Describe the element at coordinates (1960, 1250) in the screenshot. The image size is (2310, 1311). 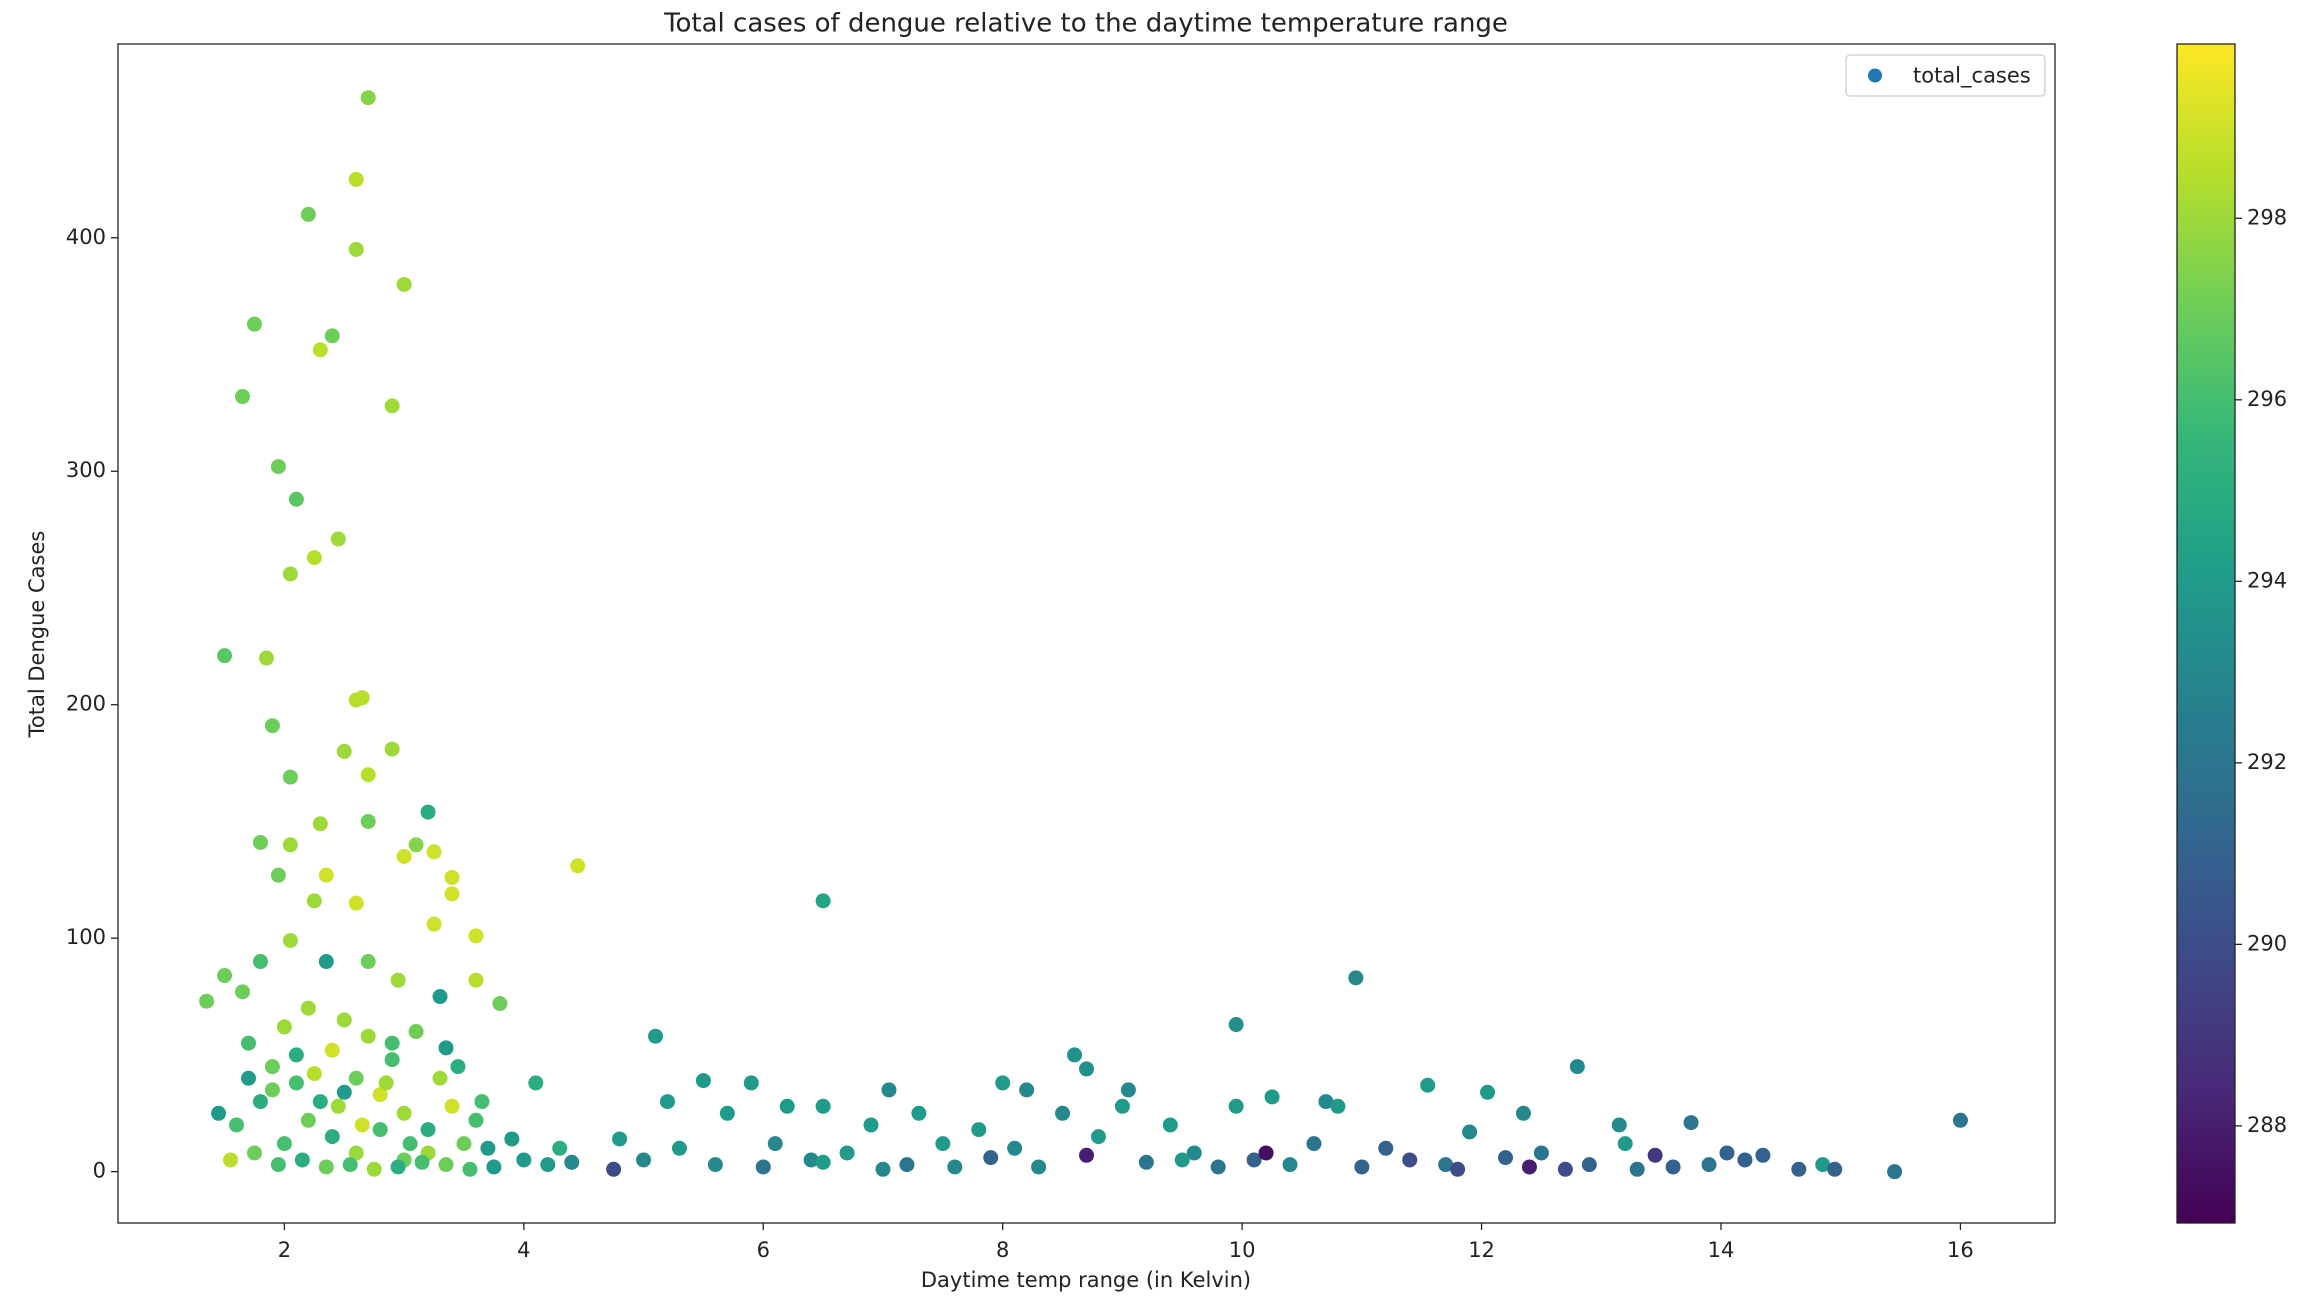
I see `x-tick-label: 16` at that location.